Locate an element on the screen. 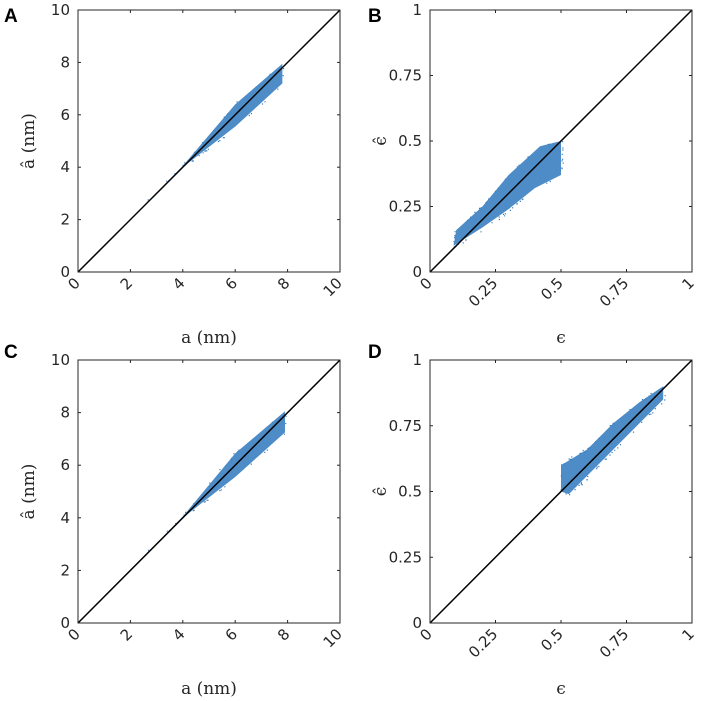  panel-label: C is located at coordinates (11, 352).